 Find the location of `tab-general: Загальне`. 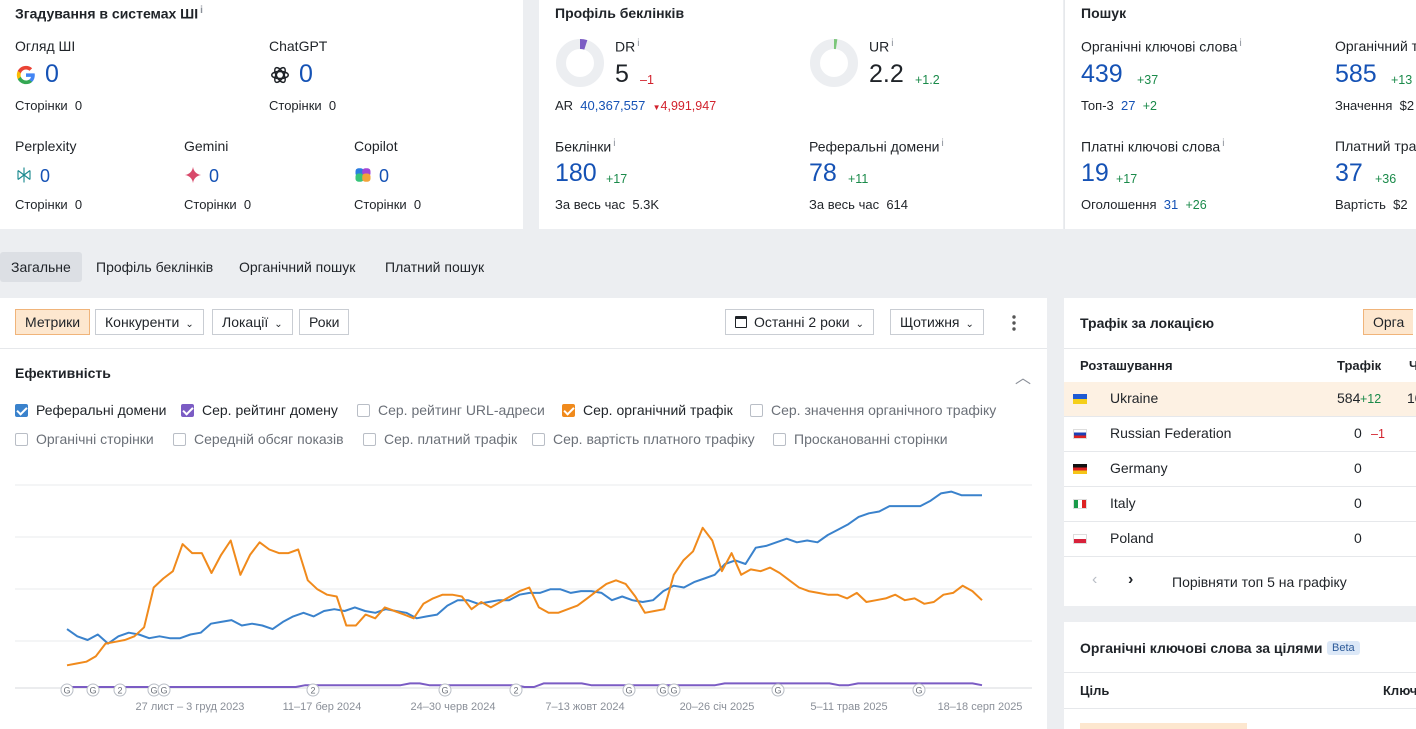

tab-general: Загальне is located at coordinates (41, 267).